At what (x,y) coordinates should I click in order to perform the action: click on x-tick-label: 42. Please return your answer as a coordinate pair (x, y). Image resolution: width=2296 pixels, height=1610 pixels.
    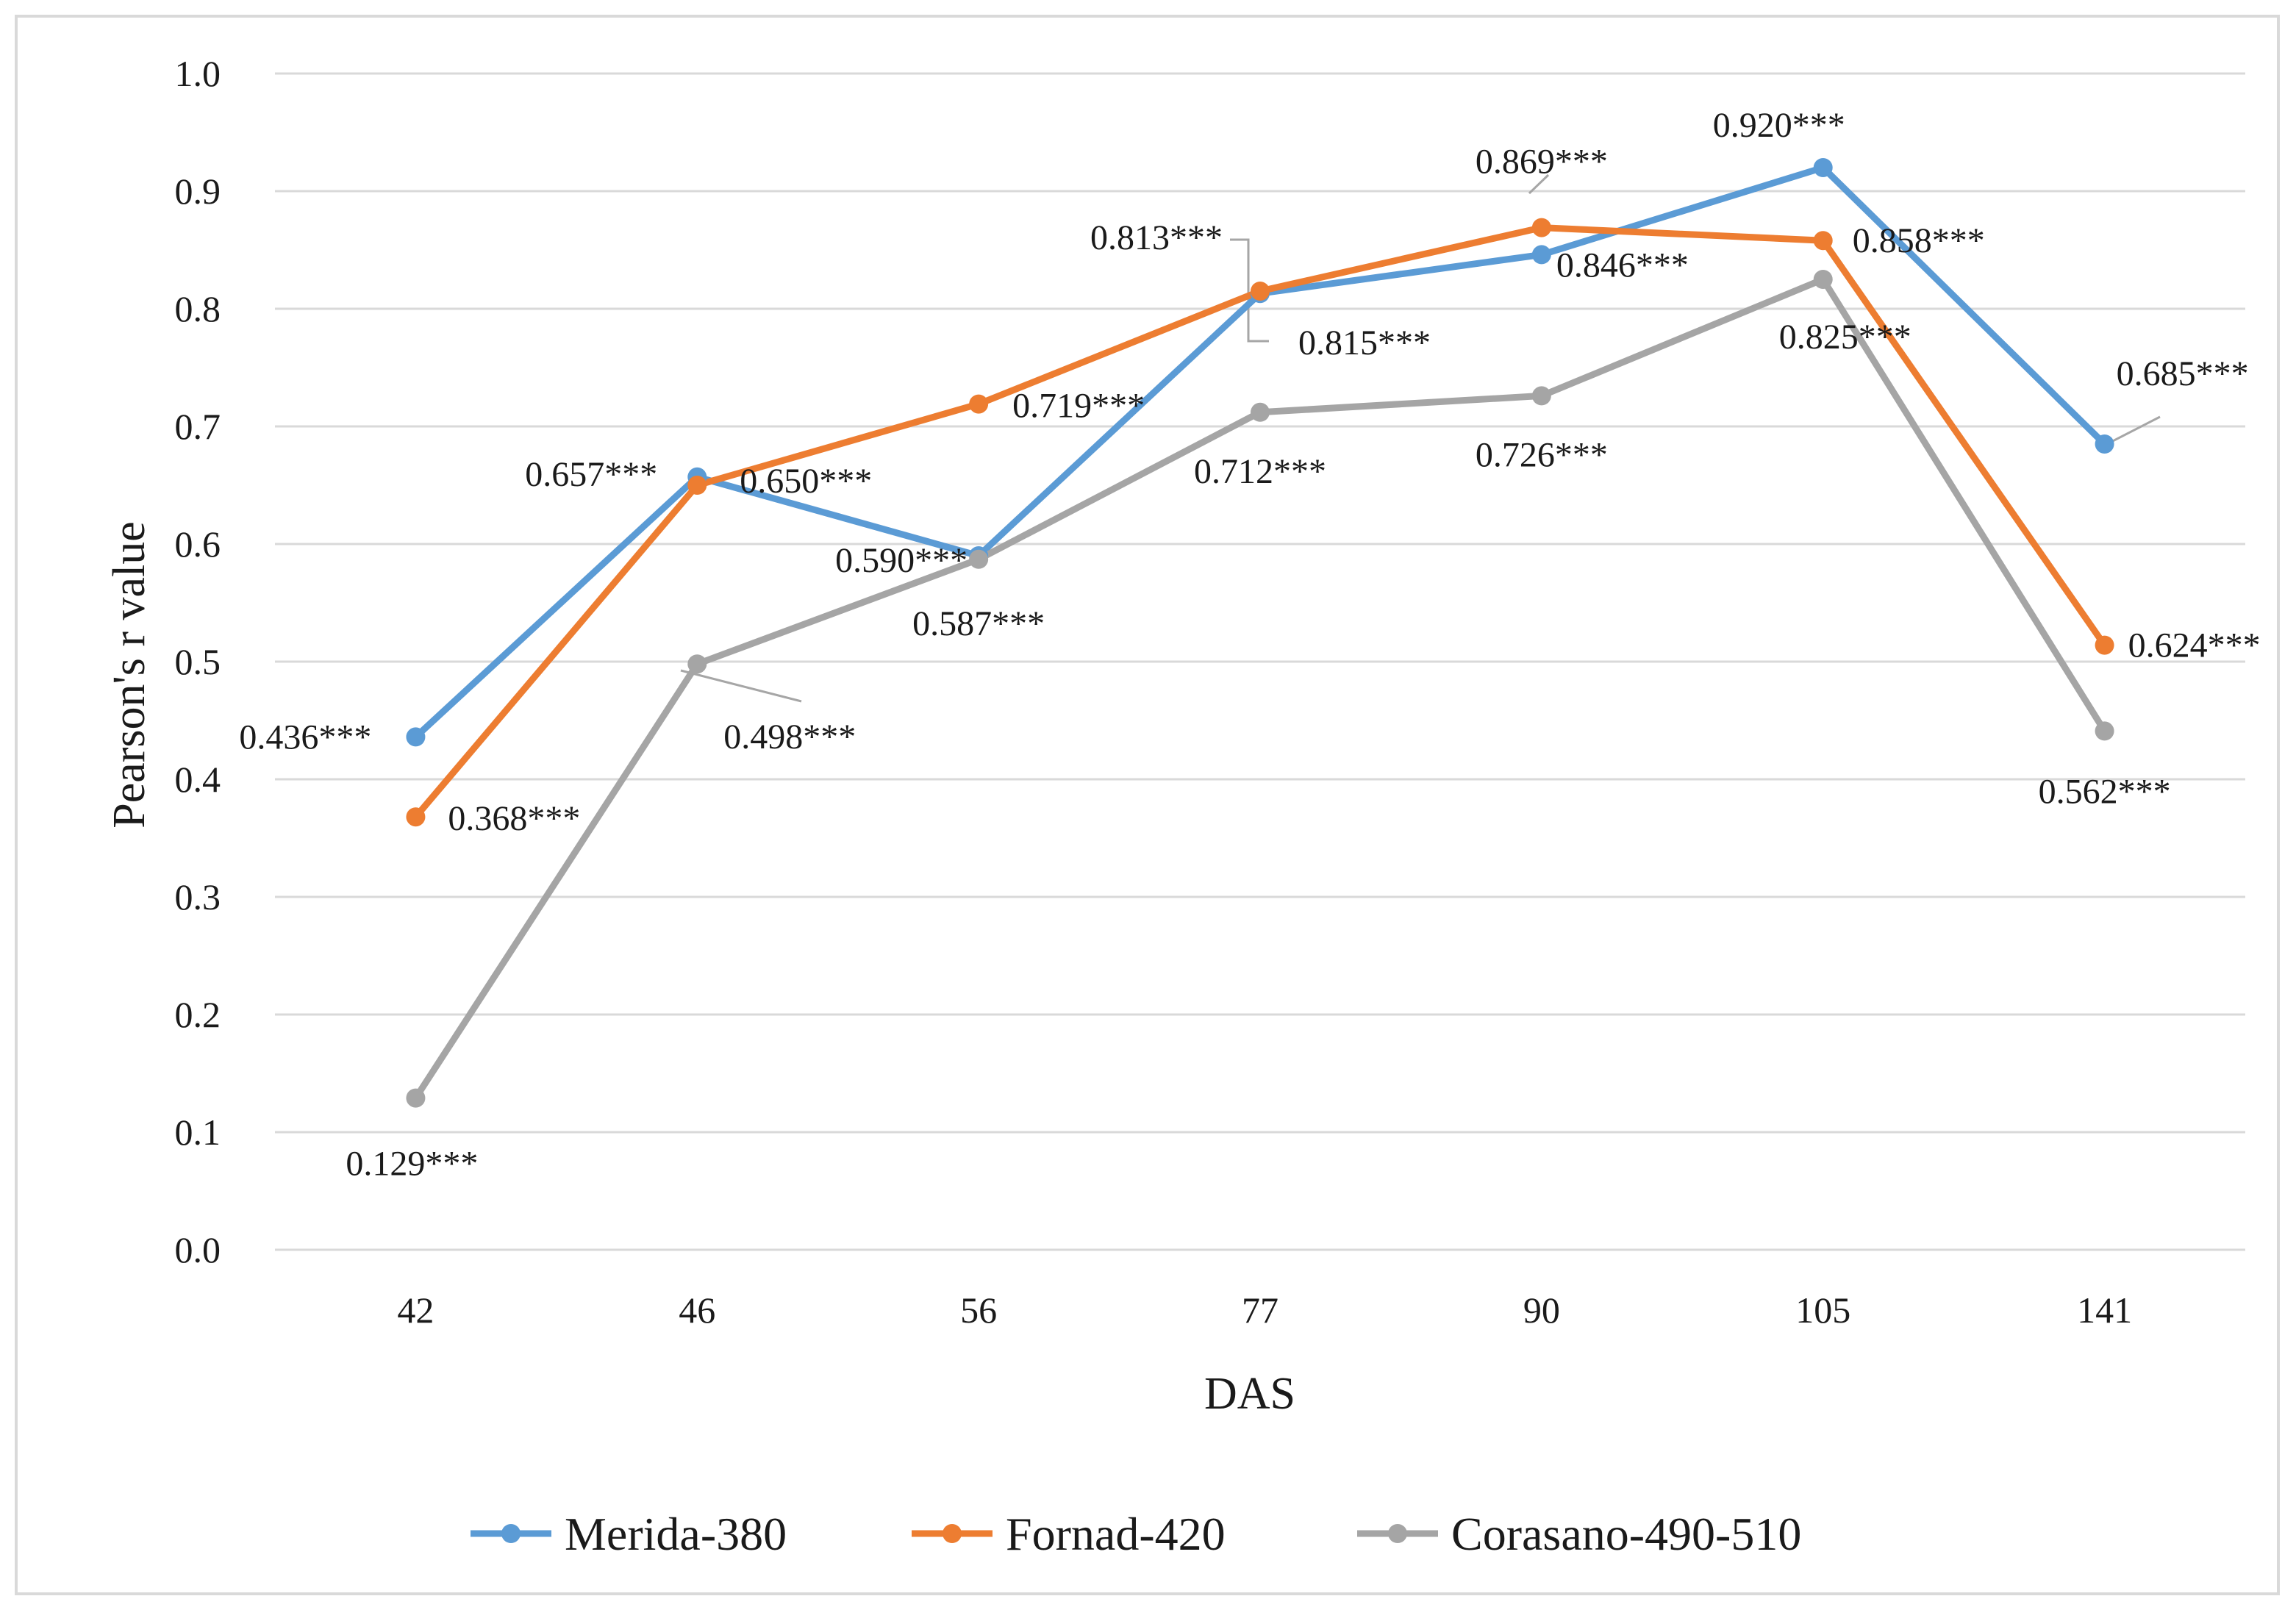
    Looking at the image, I should click on (415, 1310).